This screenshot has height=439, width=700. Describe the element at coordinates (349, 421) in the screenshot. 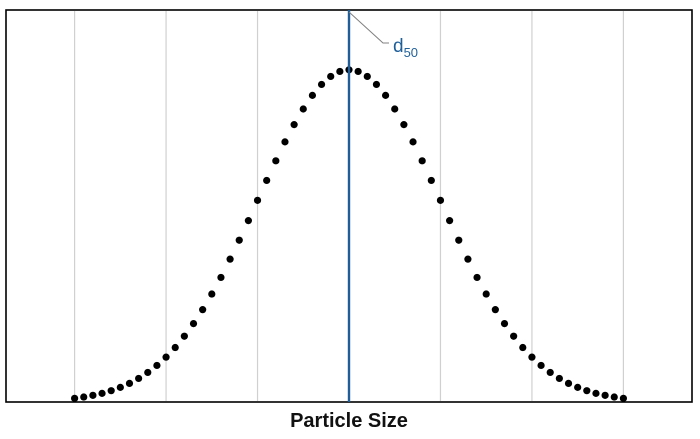

I see `x-axis-label: Particle Size` at that location.